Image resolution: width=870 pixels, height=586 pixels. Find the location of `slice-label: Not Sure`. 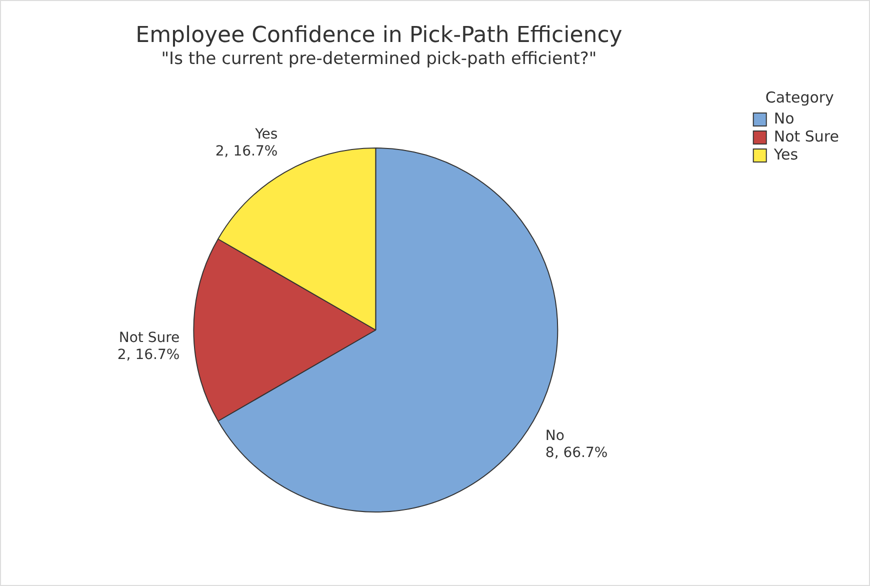

slice-label: Not Sure is located at coordinates (149, 338).